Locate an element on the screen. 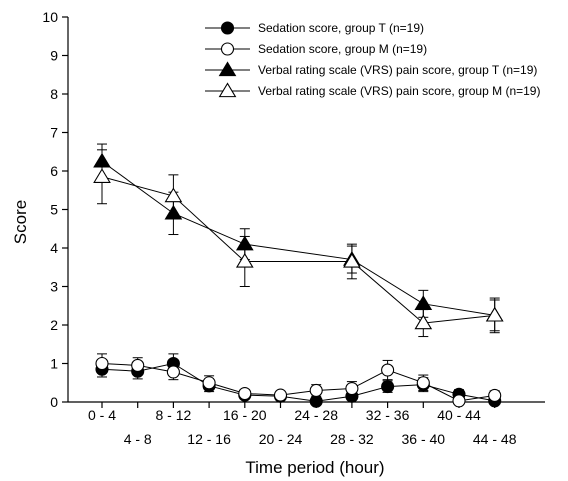 The width and height of the screenshot is (568, 481). x-tick-label: 24 - 28 is located at coordinates (316, 415).